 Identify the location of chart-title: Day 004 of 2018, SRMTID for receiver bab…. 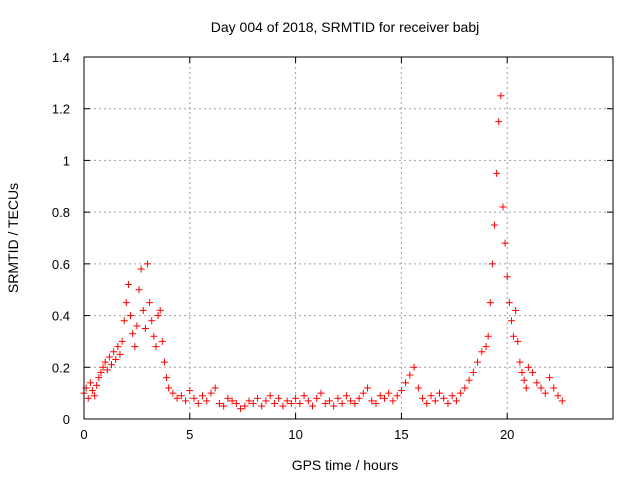
(345, 27).